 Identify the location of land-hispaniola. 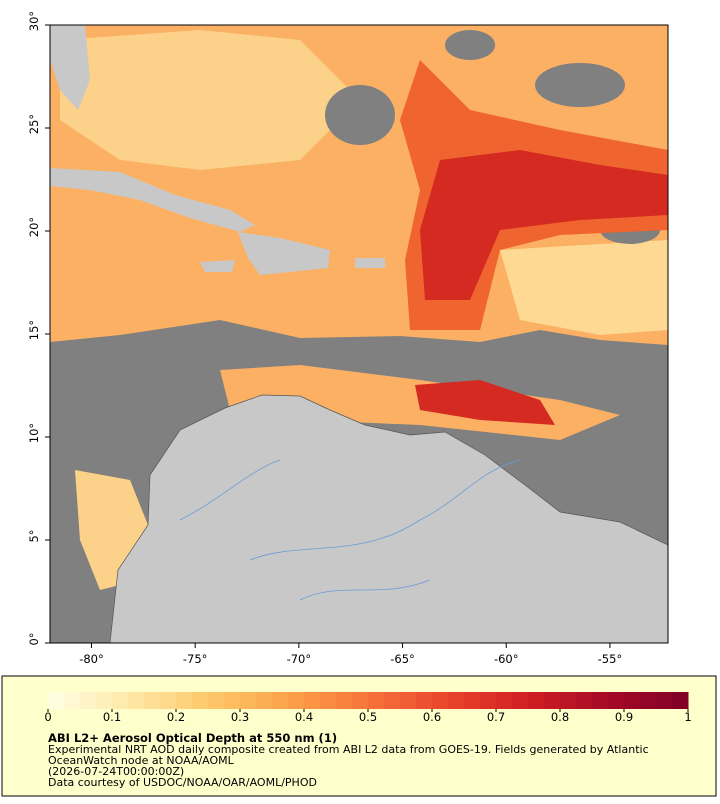
(284, 253).